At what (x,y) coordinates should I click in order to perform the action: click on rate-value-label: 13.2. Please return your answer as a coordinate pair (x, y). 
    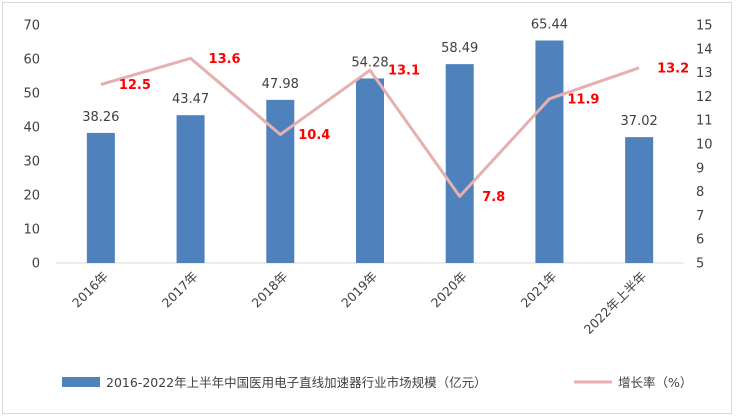
    Looking at the image, I should click on (673, 68).